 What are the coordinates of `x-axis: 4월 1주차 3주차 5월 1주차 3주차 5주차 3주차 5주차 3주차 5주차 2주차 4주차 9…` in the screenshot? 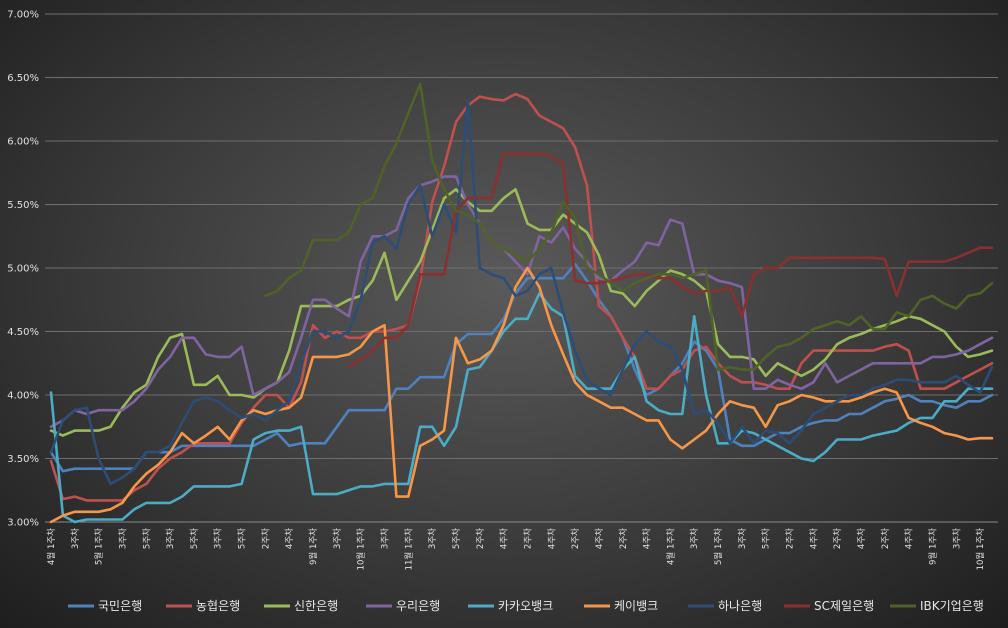 It's located at (516, 549).